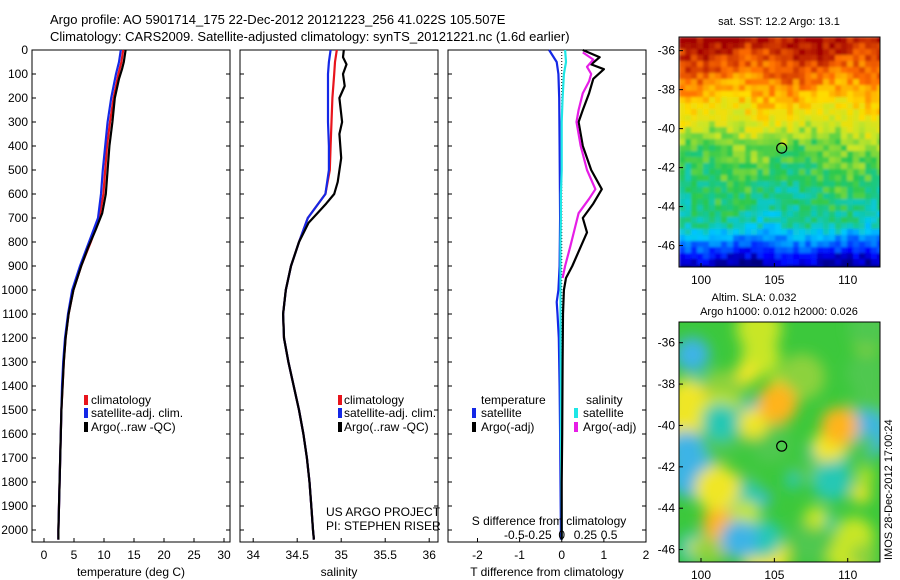  I want to click on s-tick-label: -0.5, so click(514, 535).